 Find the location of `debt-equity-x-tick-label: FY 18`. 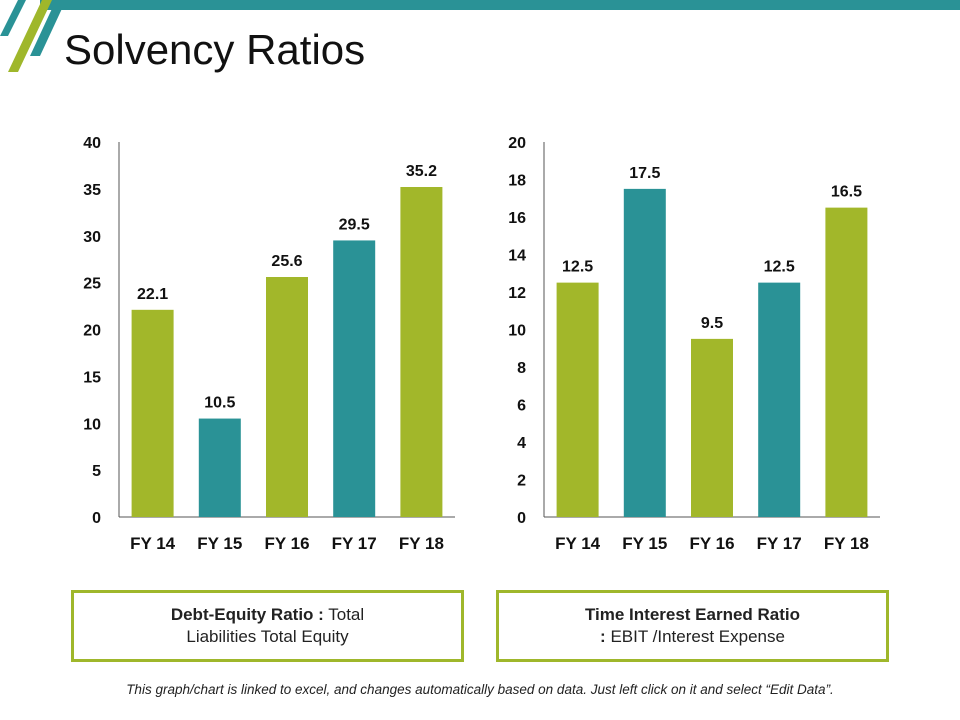

debt-equity-x-tick-label: FY 18 is located at coordinates (421, 543).